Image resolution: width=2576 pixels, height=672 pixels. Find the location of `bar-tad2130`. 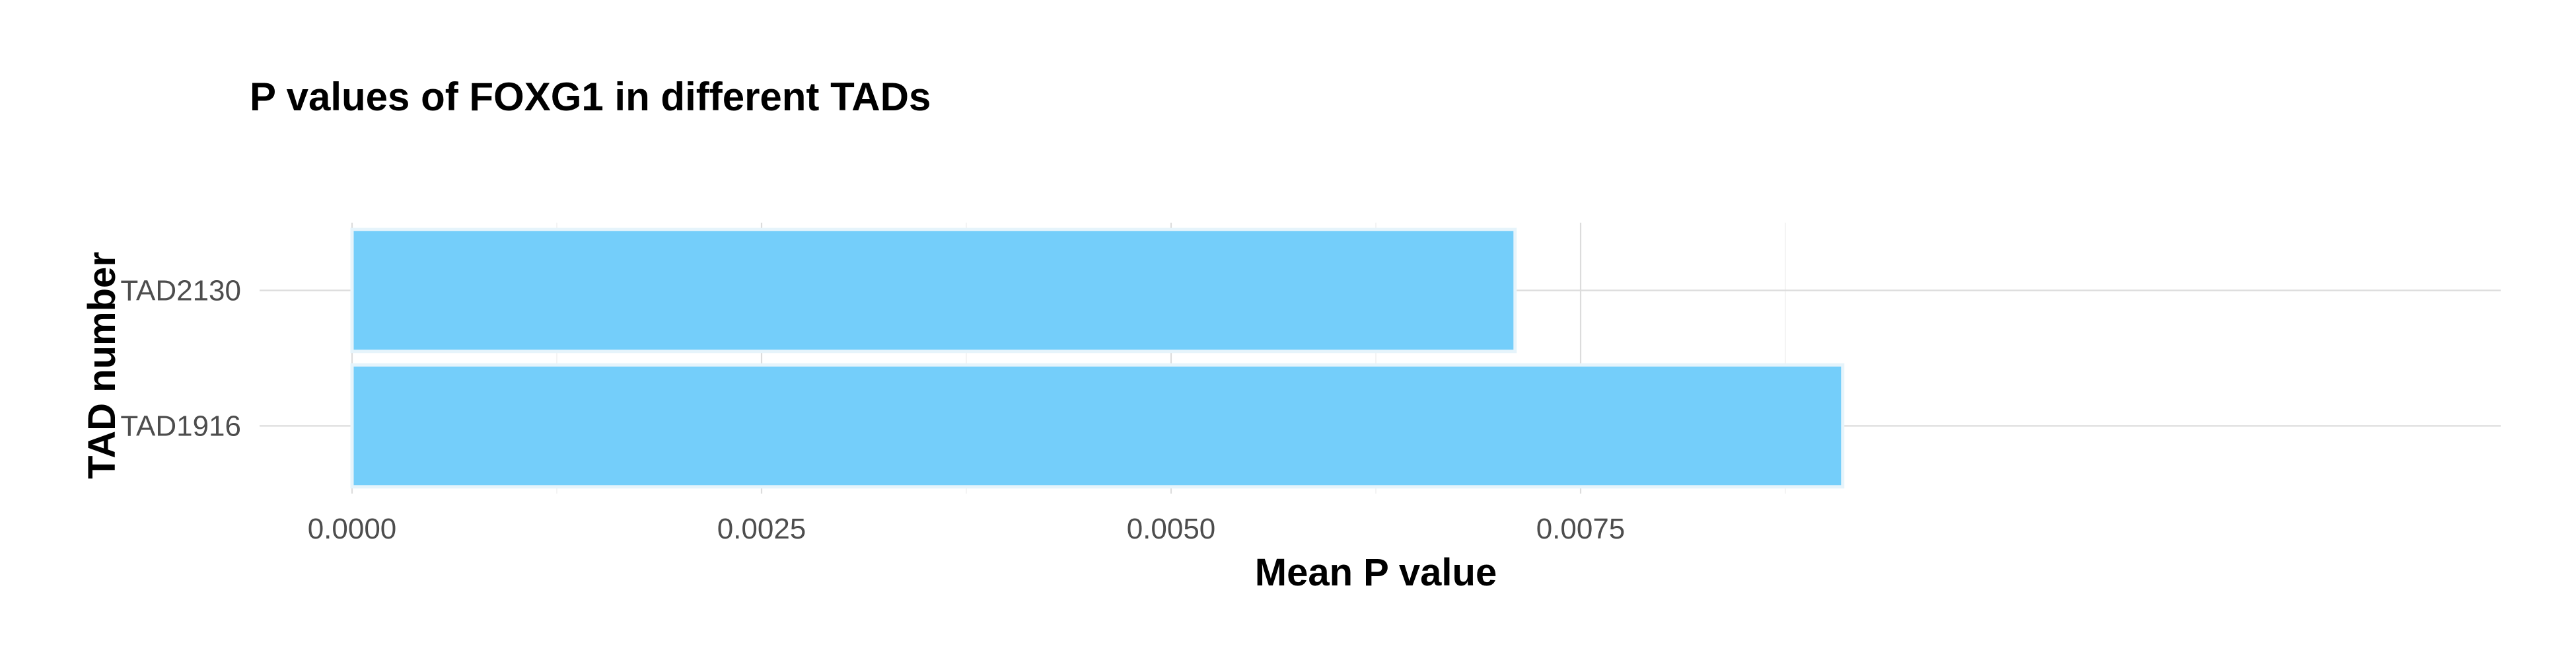

bar-tad2130 is located at coordinates (933, 290).